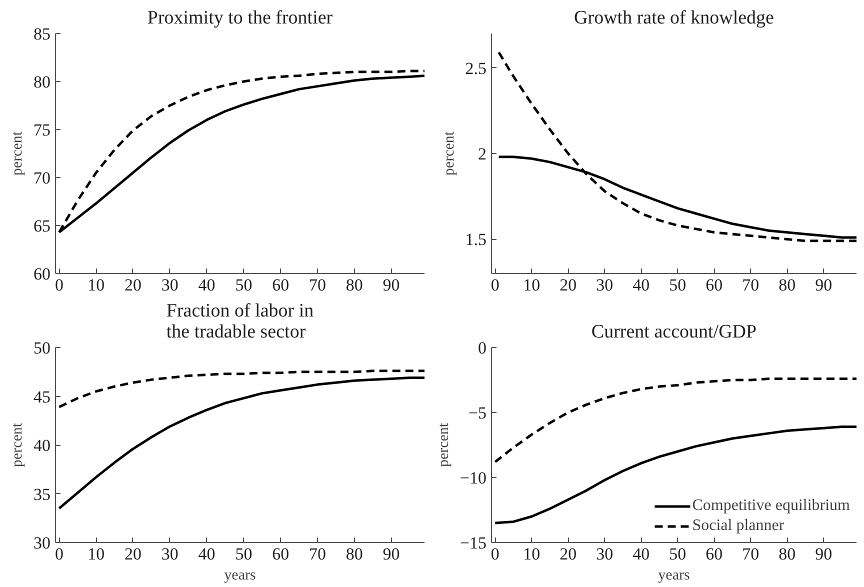 Image resolution: width=864 pixels, height=587 pixels. I want to click on y-tick-label: 75, so click(42, 130).